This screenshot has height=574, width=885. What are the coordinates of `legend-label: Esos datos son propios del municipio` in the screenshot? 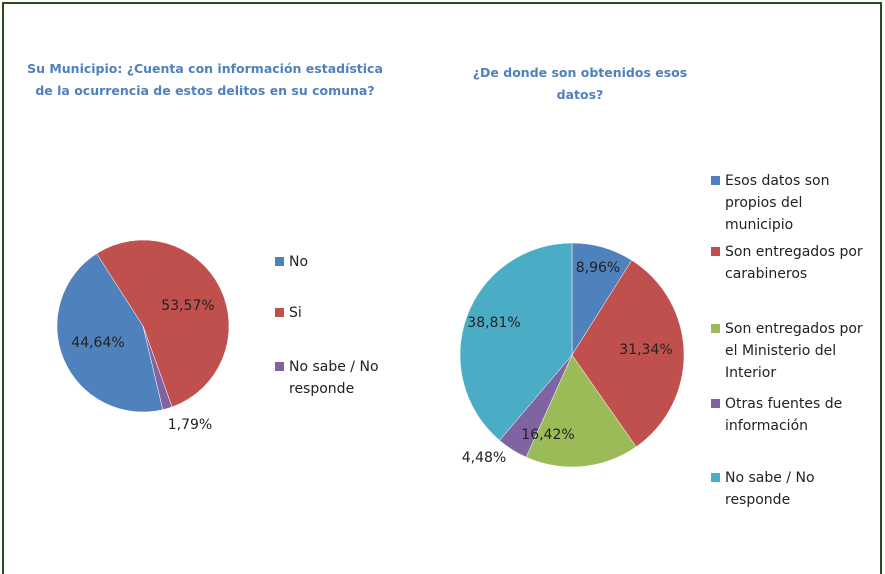 It's located at (777, 203).